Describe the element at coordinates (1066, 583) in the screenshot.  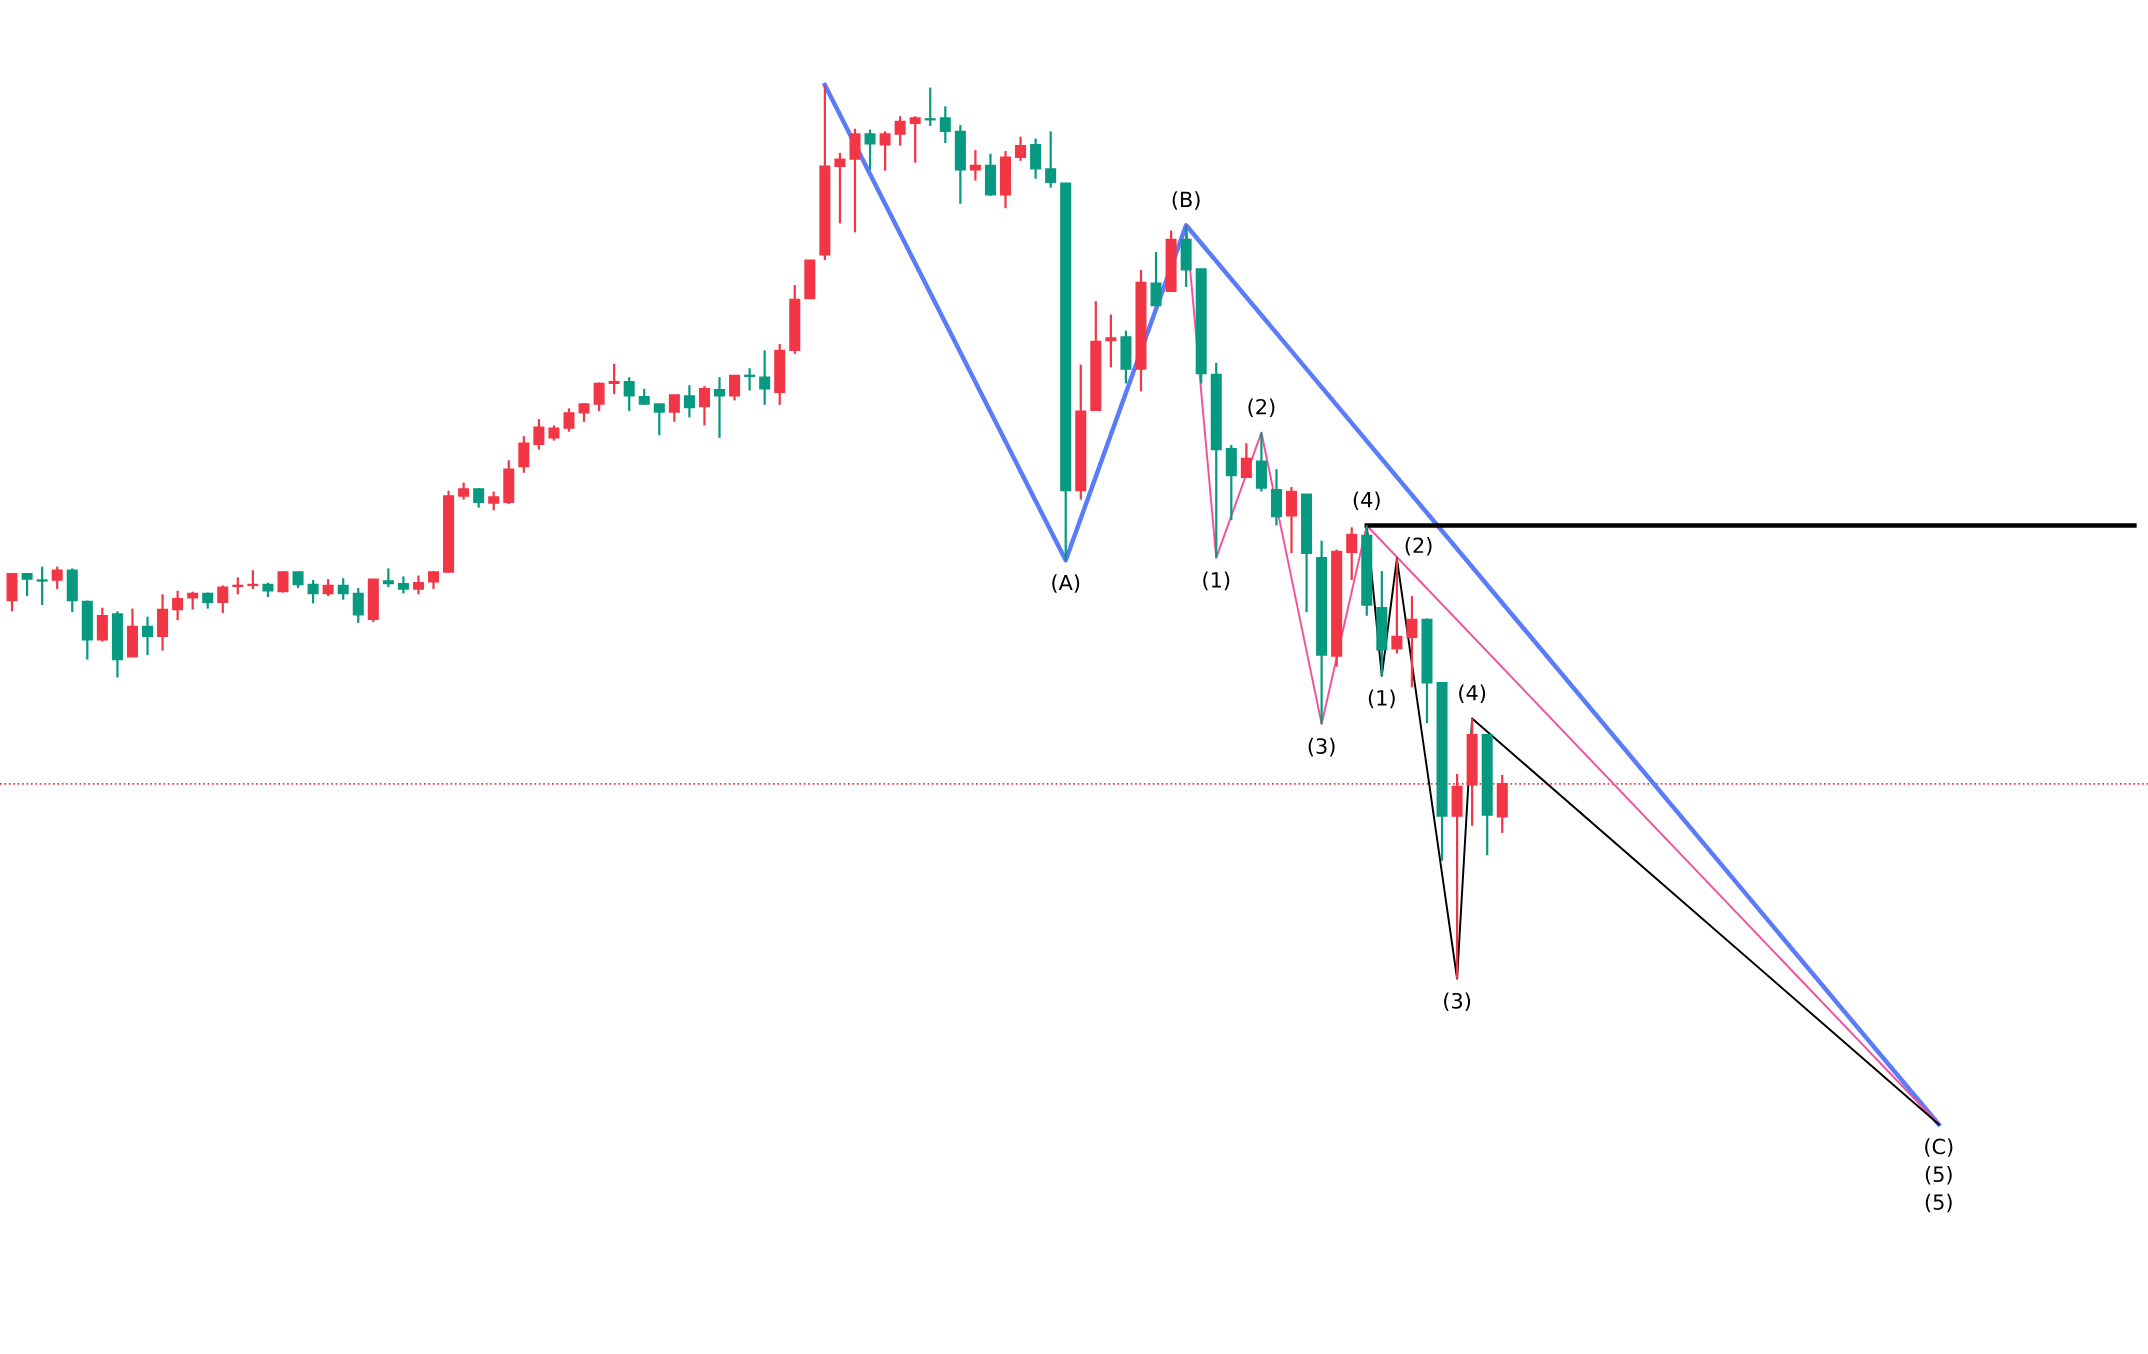
I see `annotation: (A)` at that location.